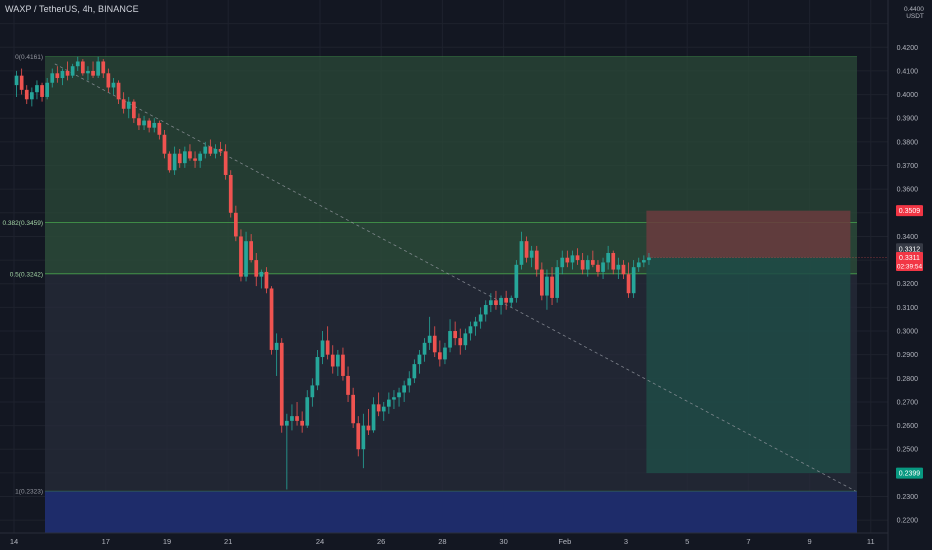  Describe the element at coordinates (72, 9) in the screenshot. I see `symbol-header: WAXP / TetherUS, 4h, BINANCE` at that location.